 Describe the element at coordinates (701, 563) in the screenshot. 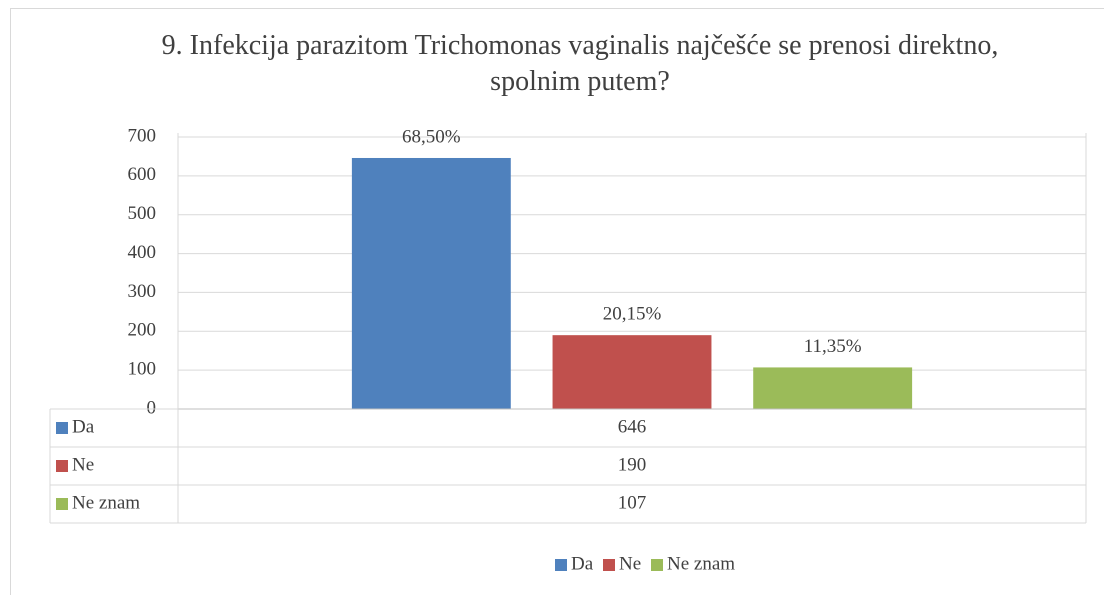

I see `legend-label: Ne znam` at that location.